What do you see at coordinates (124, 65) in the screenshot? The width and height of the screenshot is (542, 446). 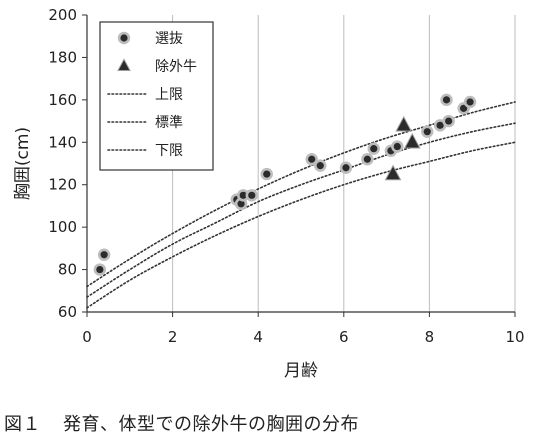 I see `legend-symbol-除外牛` at bounding box center [124, 65].